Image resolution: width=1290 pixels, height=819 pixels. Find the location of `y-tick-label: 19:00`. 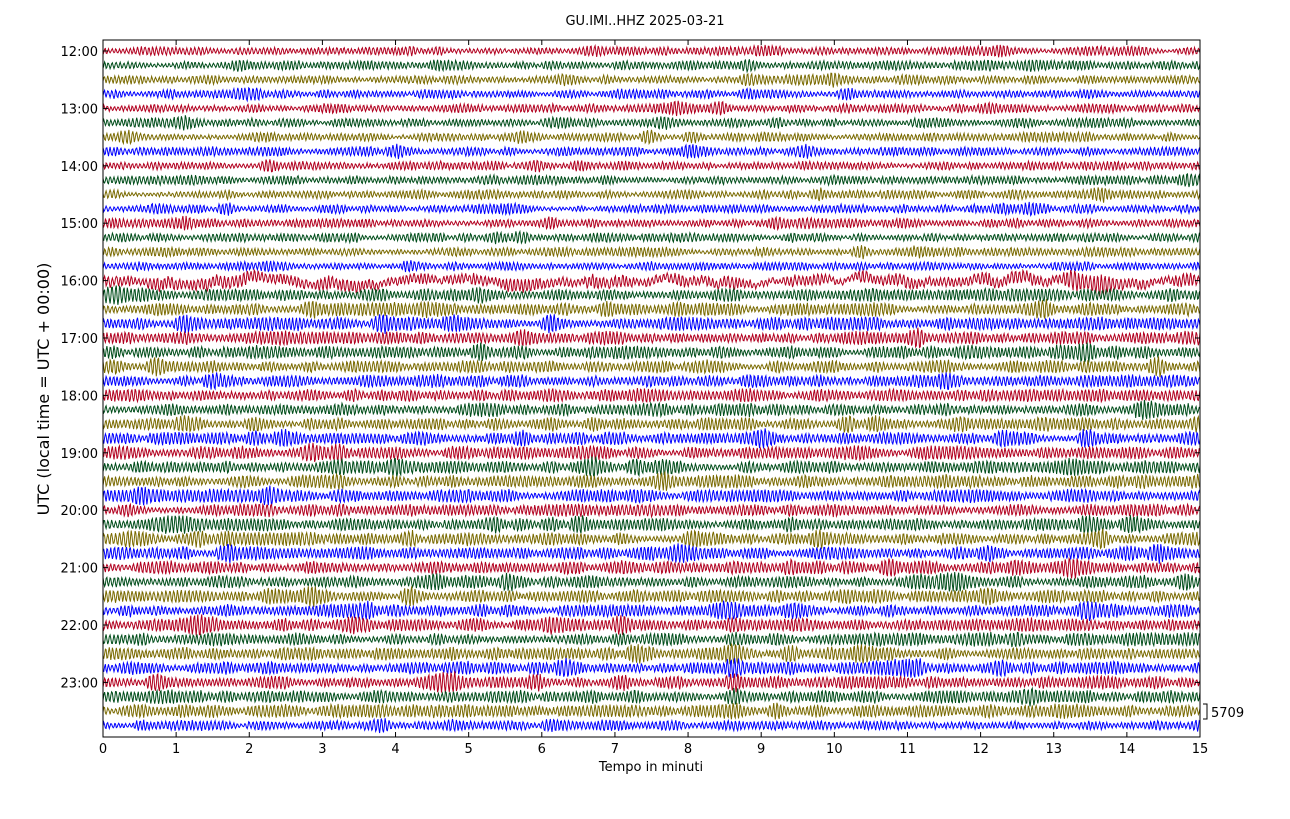

y-tick-label: 19:00 is located at coordinates (79, 454).